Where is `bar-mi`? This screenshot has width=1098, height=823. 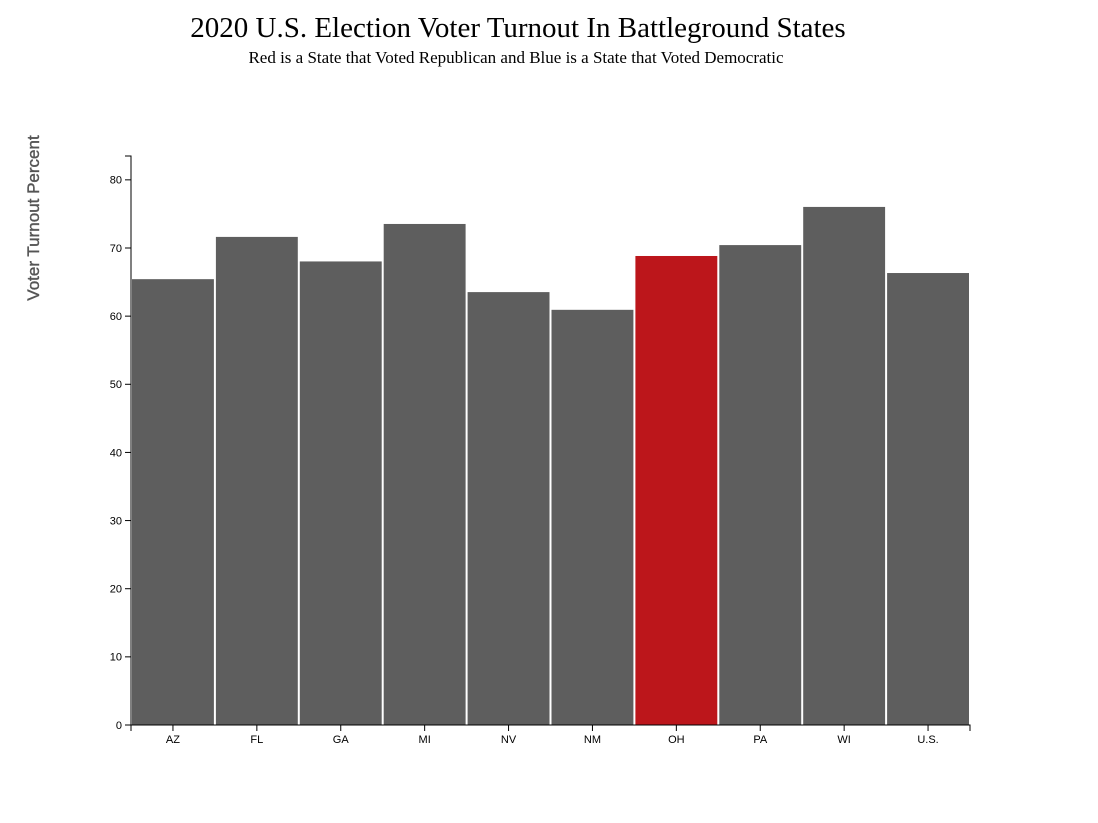 bar-mi is located at coordinates (424, 474).